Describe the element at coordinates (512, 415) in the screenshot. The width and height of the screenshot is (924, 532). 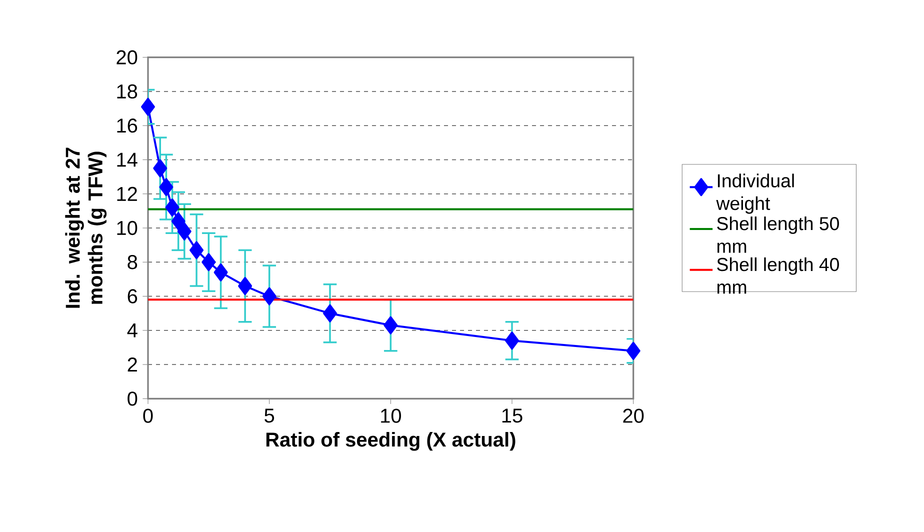
I see `x-tick-label: 15` at that location.